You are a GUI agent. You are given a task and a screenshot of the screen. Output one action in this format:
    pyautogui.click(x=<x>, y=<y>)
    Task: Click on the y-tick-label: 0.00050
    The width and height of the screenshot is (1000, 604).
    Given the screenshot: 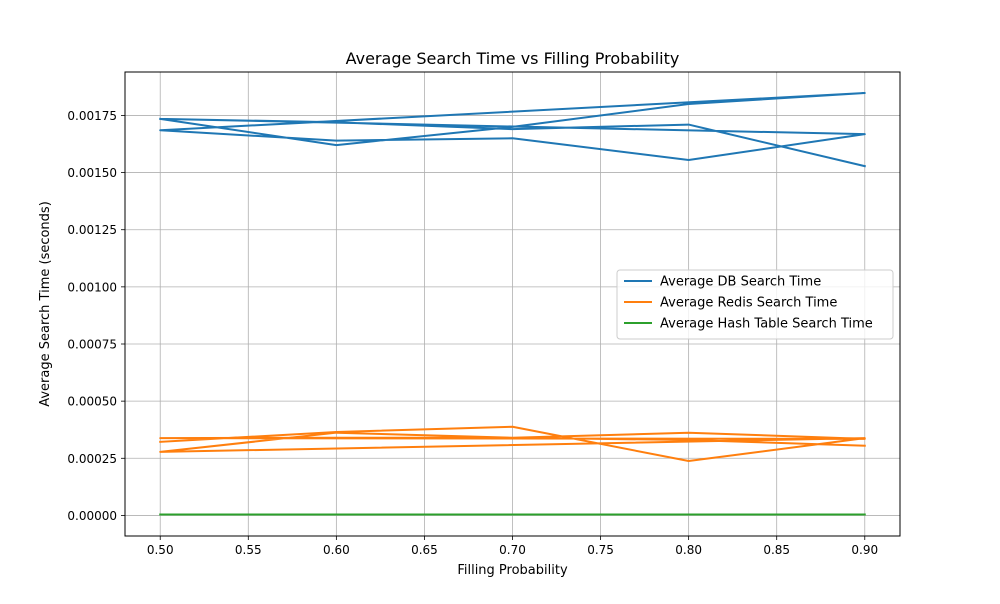 What is the action you would take?
    pyautogui.click(x=92, y=402)
    